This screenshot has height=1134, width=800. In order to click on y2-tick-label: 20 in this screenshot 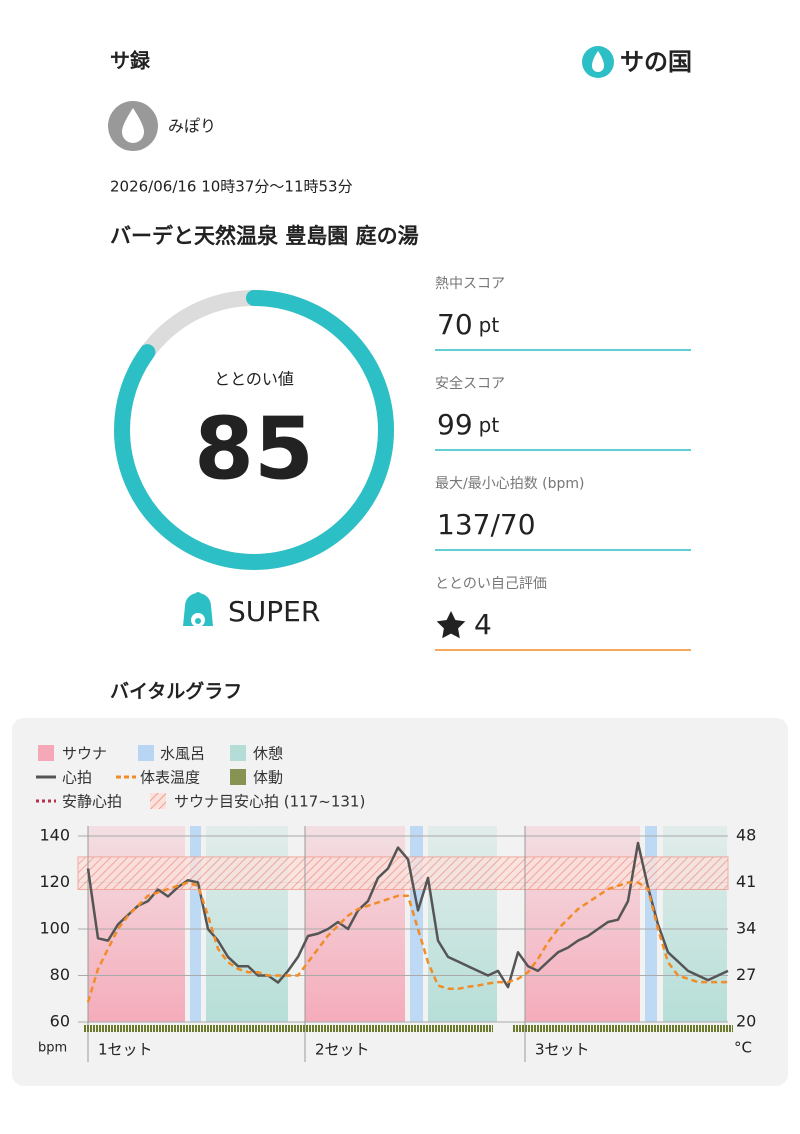, I will do `click(746, 1021)`.